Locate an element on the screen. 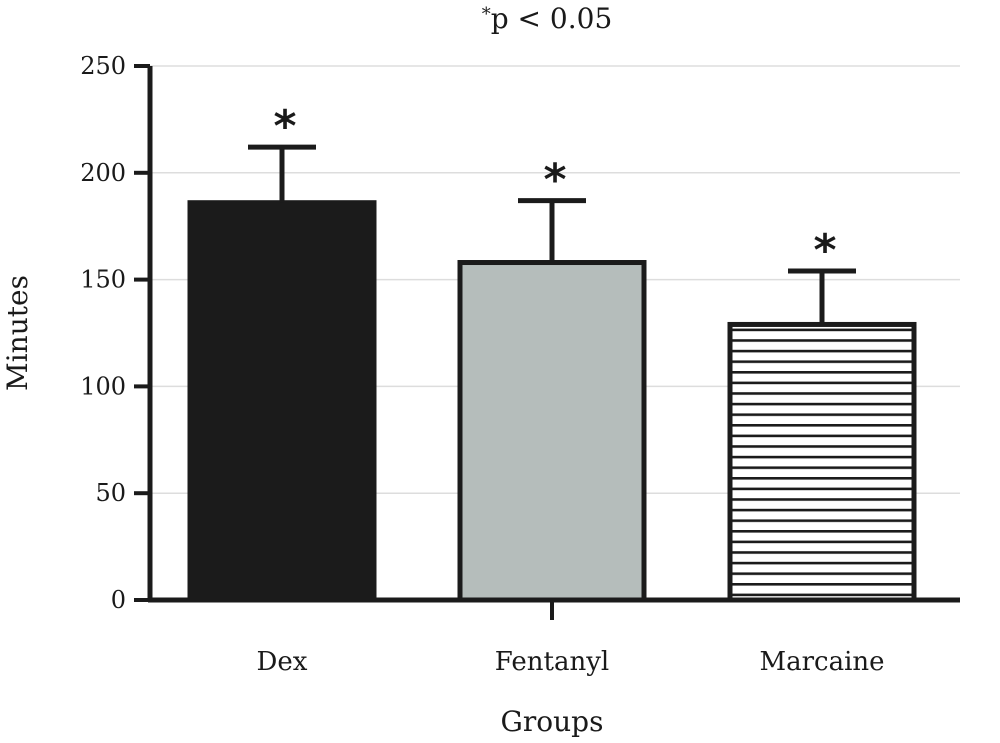 The height and width of the screenshot is (743, 1000). x-axis-title: Groups is located at coordinates (552, 721).